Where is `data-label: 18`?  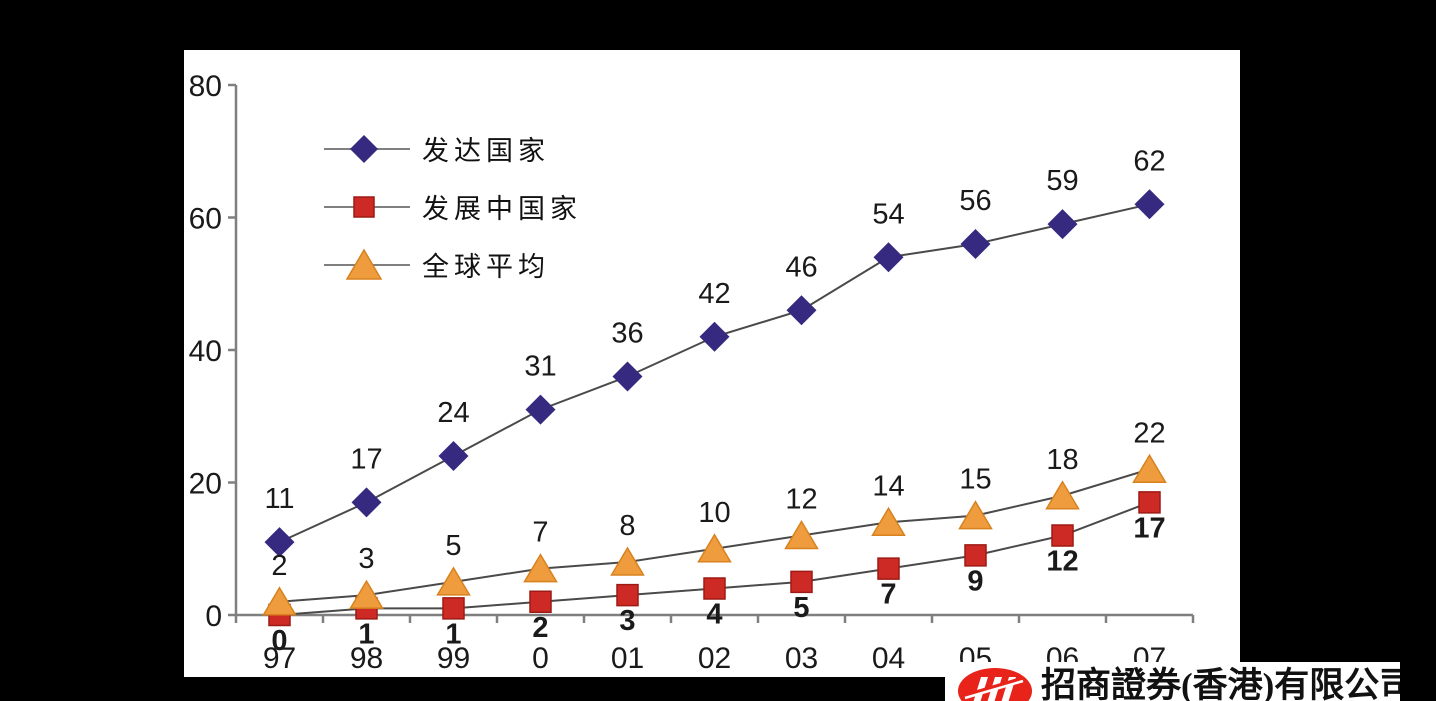 data-label: 18 is located at coordinates (1062, 460).